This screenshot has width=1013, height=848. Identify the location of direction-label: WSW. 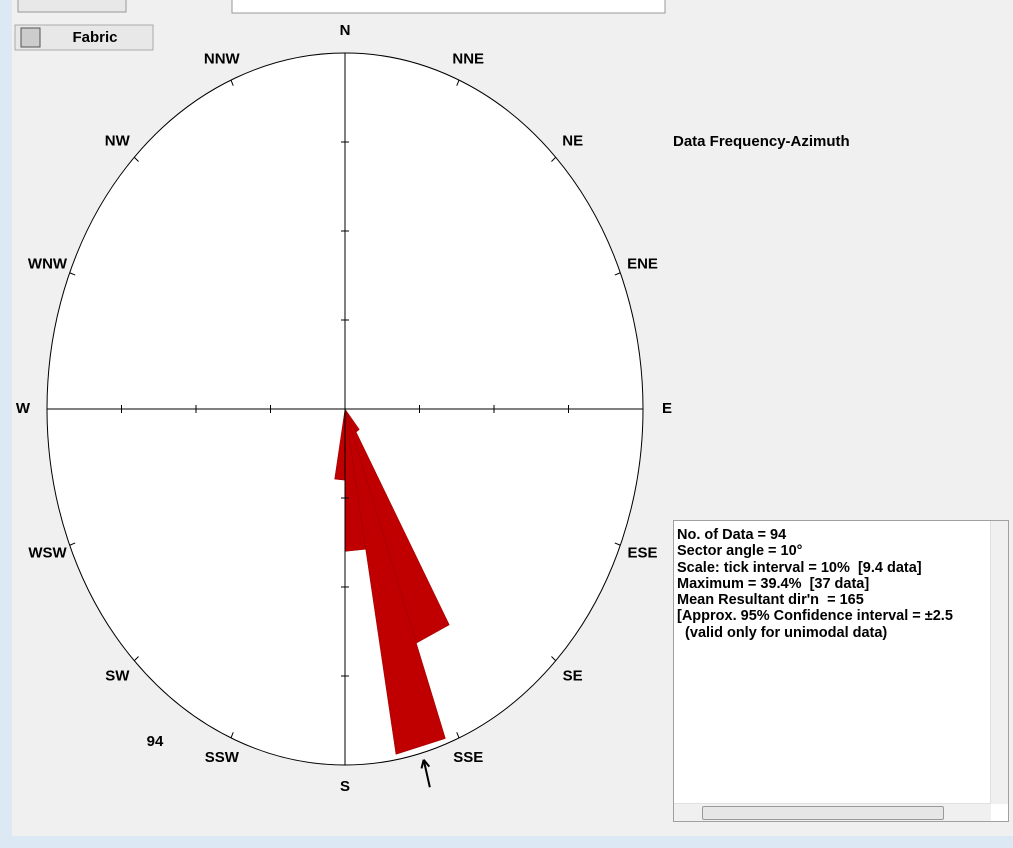
(47, 553).